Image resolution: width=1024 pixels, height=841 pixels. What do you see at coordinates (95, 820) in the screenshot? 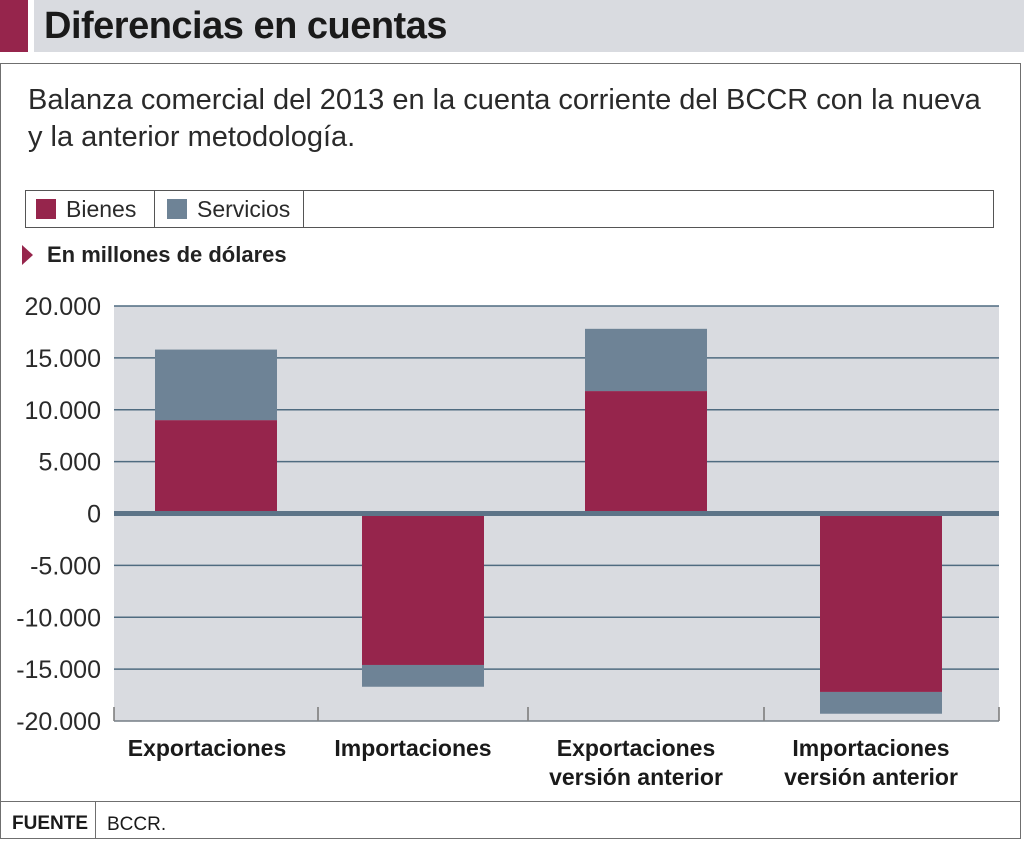
I see `footer-column-divider` at bounding box center [95, 820].